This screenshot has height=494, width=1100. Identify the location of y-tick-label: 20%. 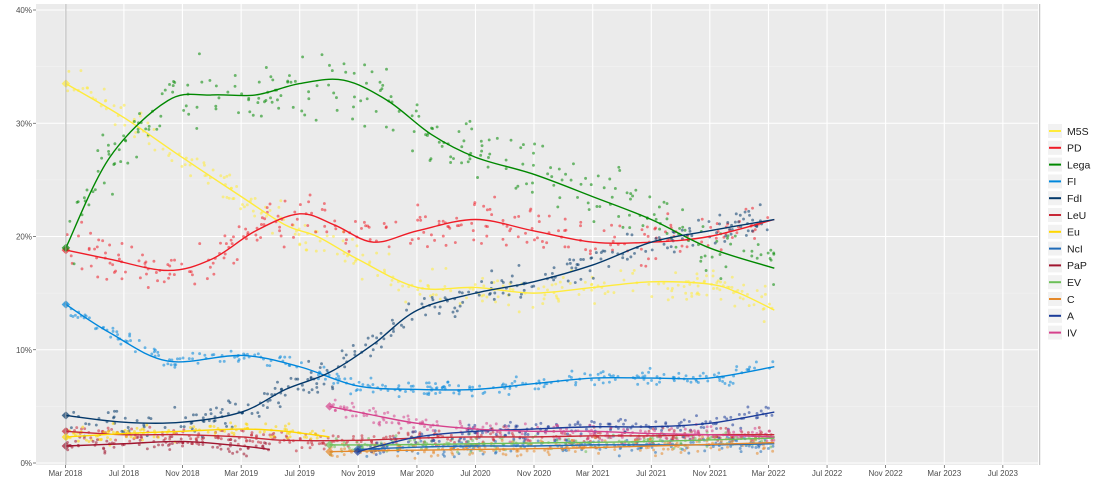
(24, 237).